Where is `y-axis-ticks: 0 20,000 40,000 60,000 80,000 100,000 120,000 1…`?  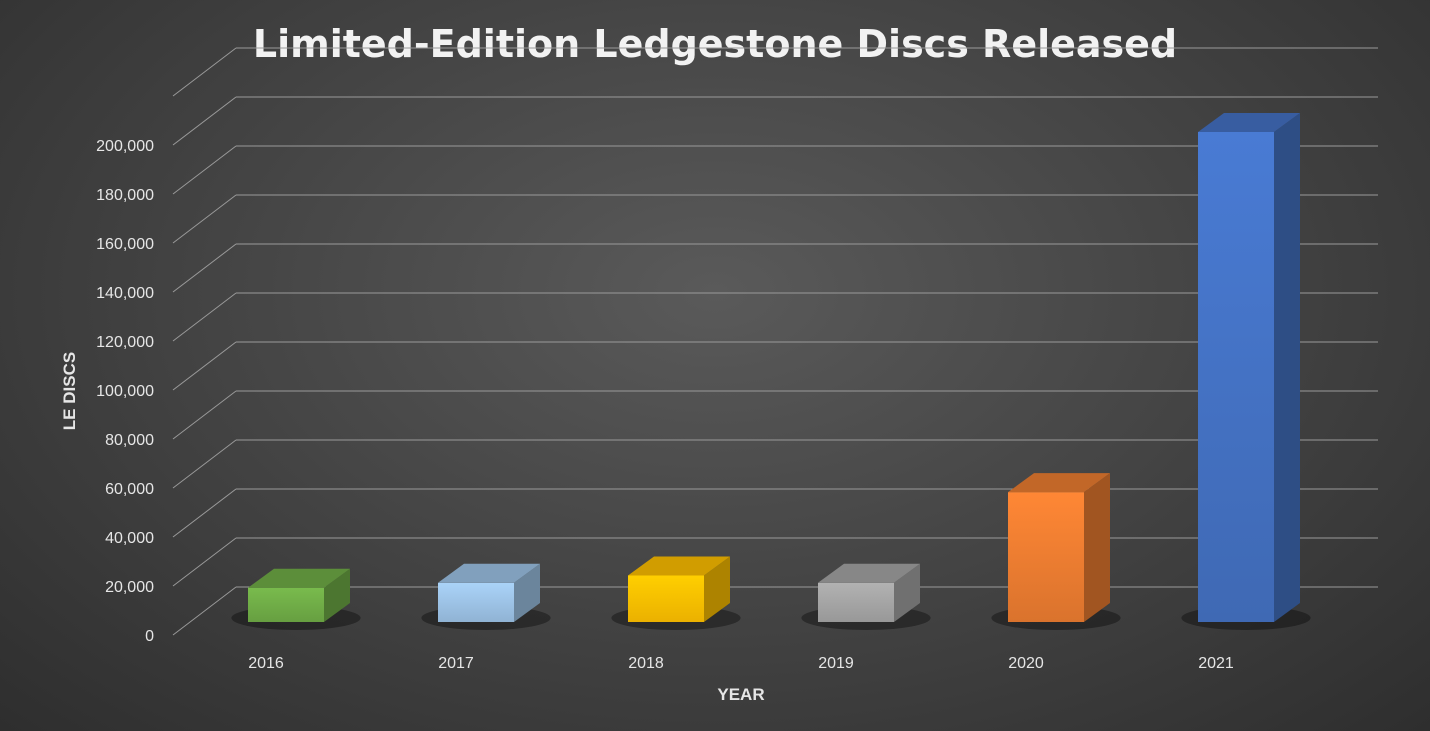 y-axis-ticks: 0 20,000 40,000 60,000 80,000 100,000 120,000 1… is located at coordinates (125, 391).